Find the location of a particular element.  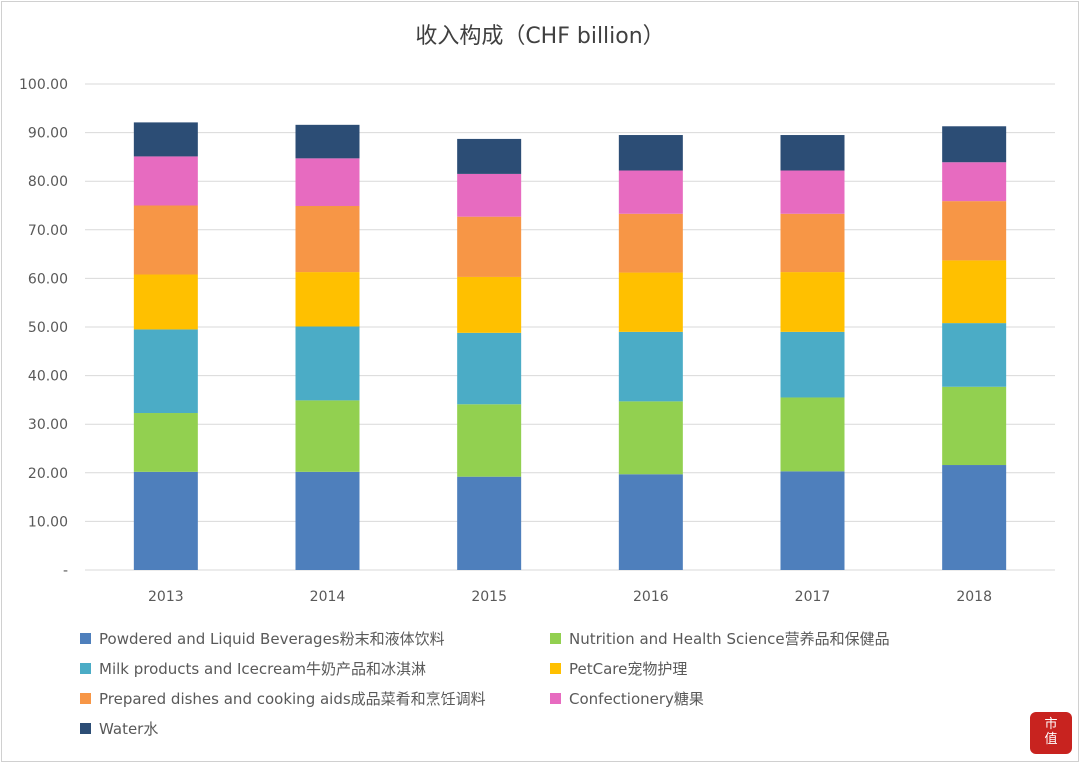

y-tick-label: 100.00 is located at coordinates (43, 85).